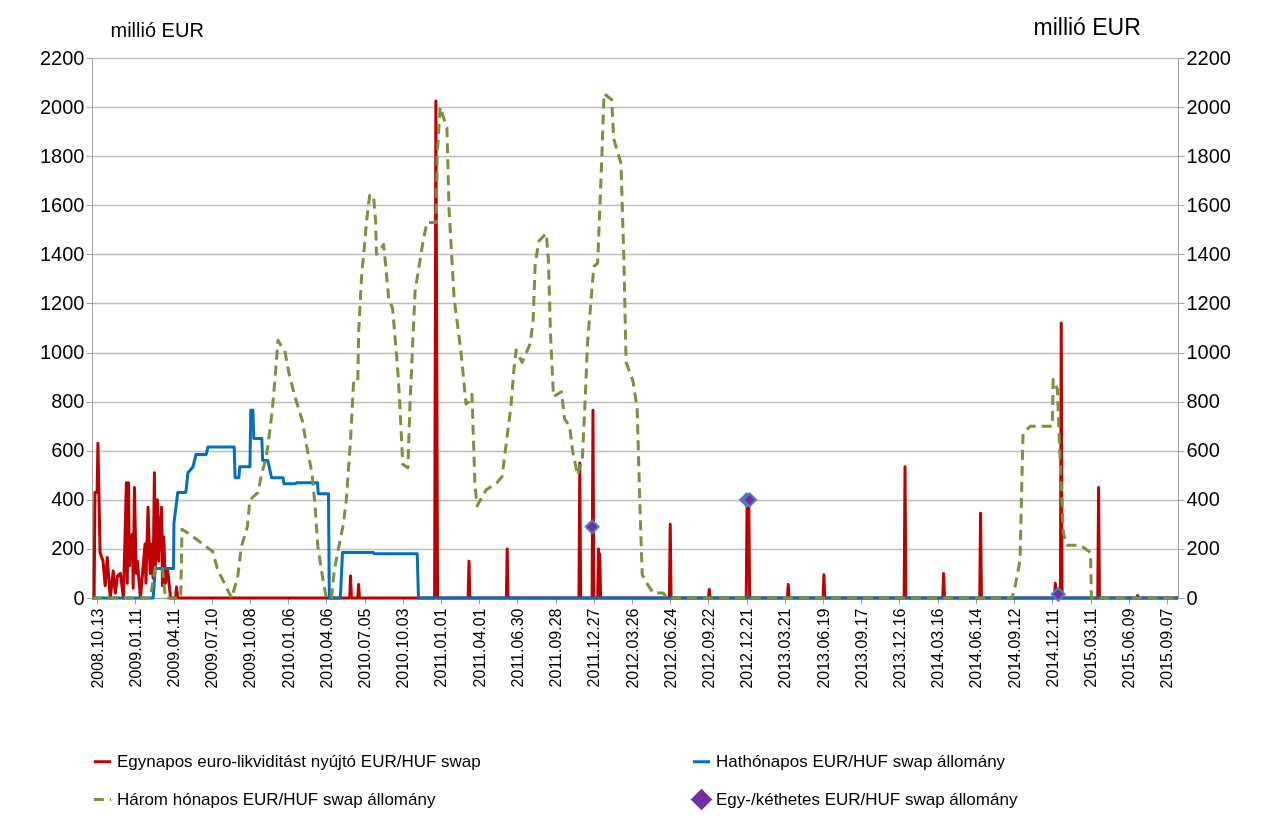 The height and width of the screenshot is (816, 1263). Describe the element at coordinates (1203, 548) in the screenshot. I see `y2-tick-label: 200` at that location.